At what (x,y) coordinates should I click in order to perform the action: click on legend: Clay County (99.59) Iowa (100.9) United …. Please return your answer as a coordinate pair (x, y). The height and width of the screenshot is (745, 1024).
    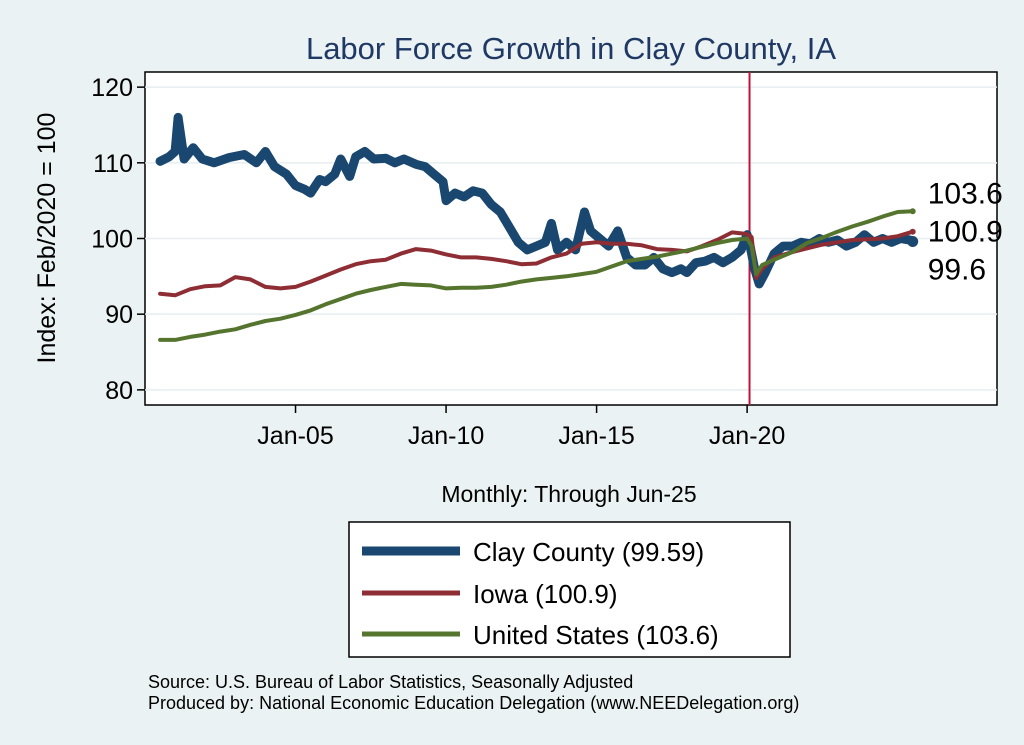
    Looking at the image, I should click on (569, 589).